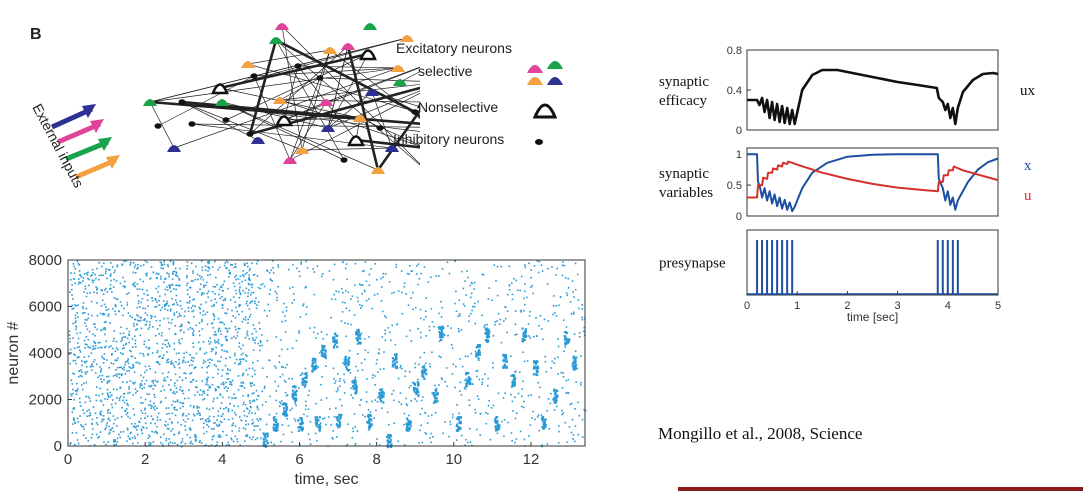 The height and width of the screenshot is (491, 1083). Describe the element at coordinates (872, 262) in the screenshot. I see `panel-frame` at that location.